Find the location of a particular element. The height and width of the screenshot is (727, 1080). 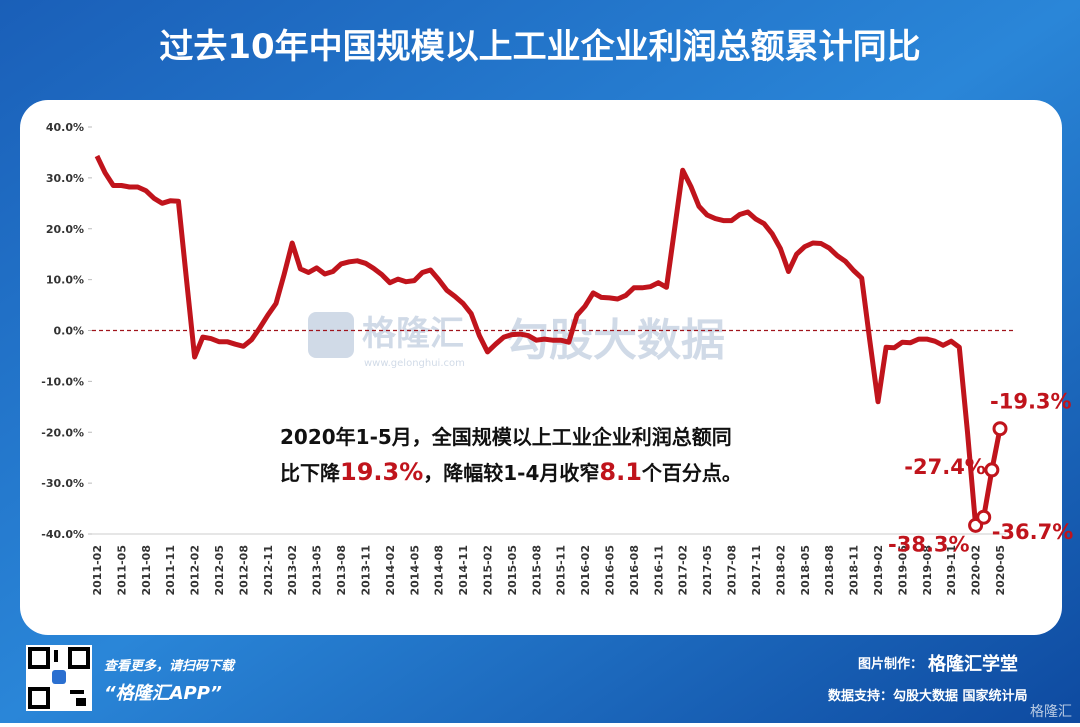

x-tick-label: 2018-11 is located at coordinates (854, 570).